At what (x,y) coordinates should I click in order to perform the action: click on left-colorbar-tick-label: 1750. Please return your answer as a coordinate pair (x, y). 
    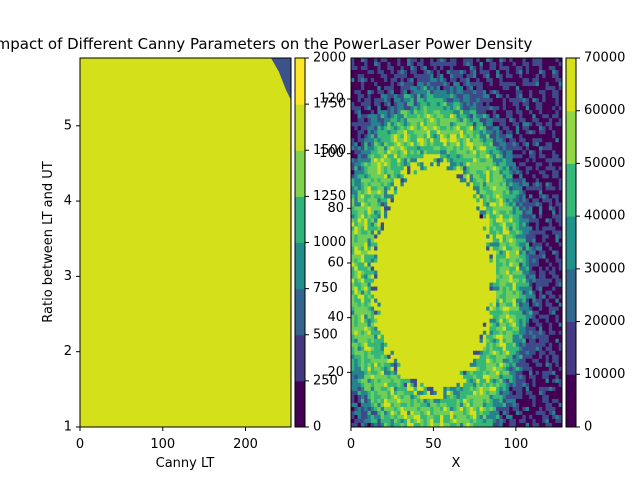
    Looking at the image, I should click on (329, 104).